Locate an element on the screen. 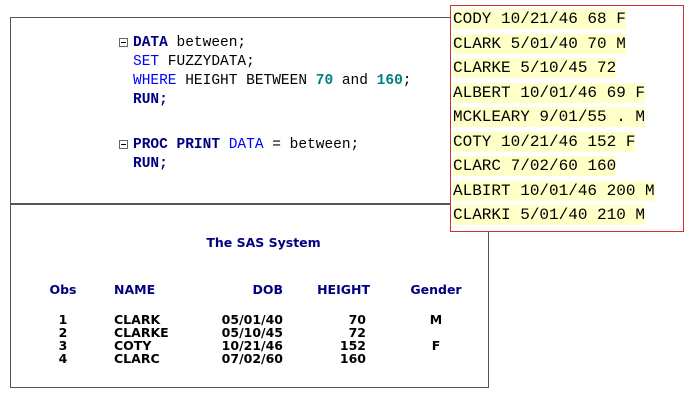 Image resolution: width=696 pixels, height=400 pixels. code-token: ; is located at coordinates (407, 81).